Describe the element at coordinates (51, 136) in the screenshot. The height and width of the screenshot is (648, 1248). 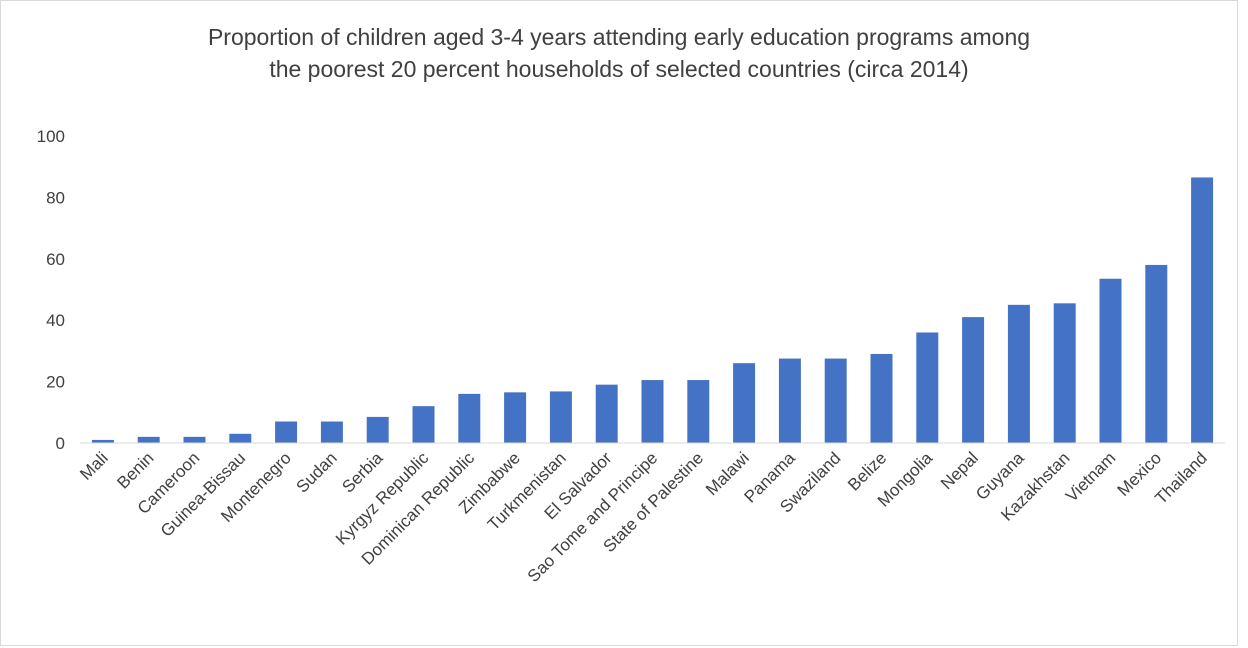
I see `y-tick-label: 100` at that location.